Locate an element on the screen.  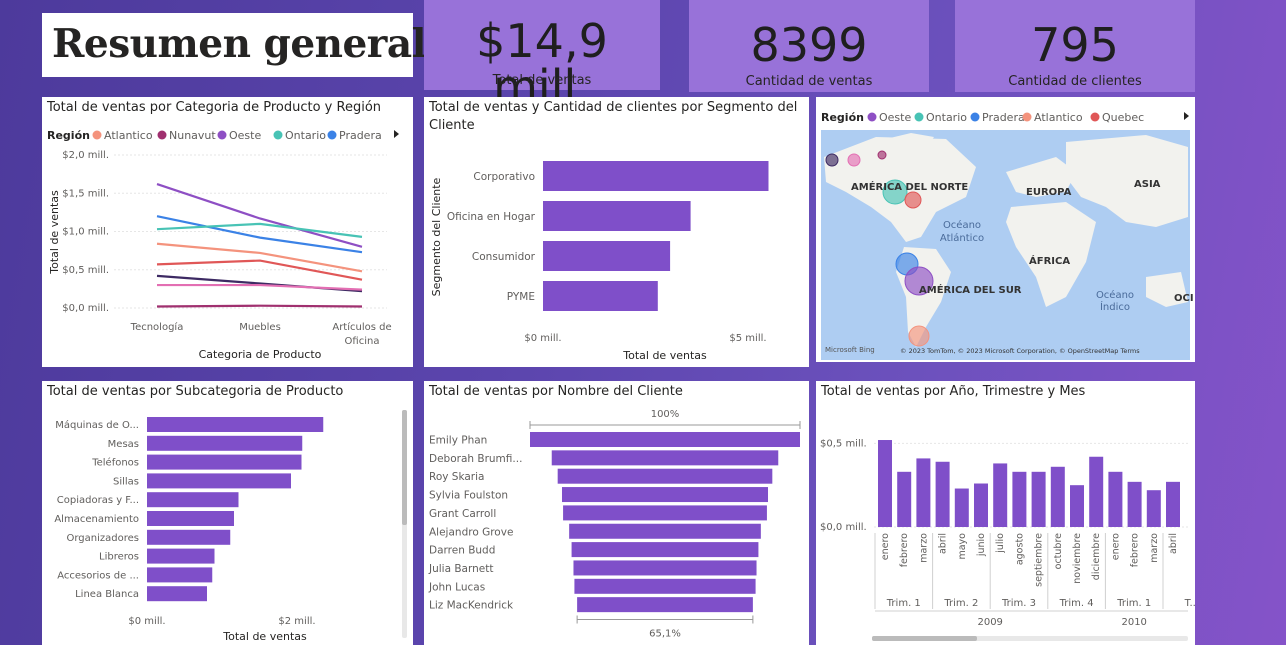
legend-item: Oeste is located at coordinates (895, 117).